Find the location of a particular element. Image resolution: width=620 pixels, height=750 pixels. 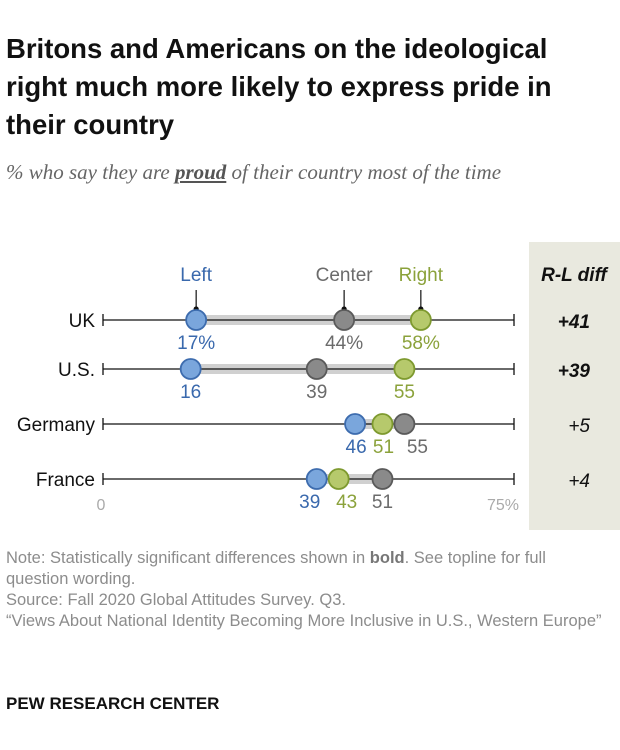

data-label-right: 51 is located at coordinates (383, 447).